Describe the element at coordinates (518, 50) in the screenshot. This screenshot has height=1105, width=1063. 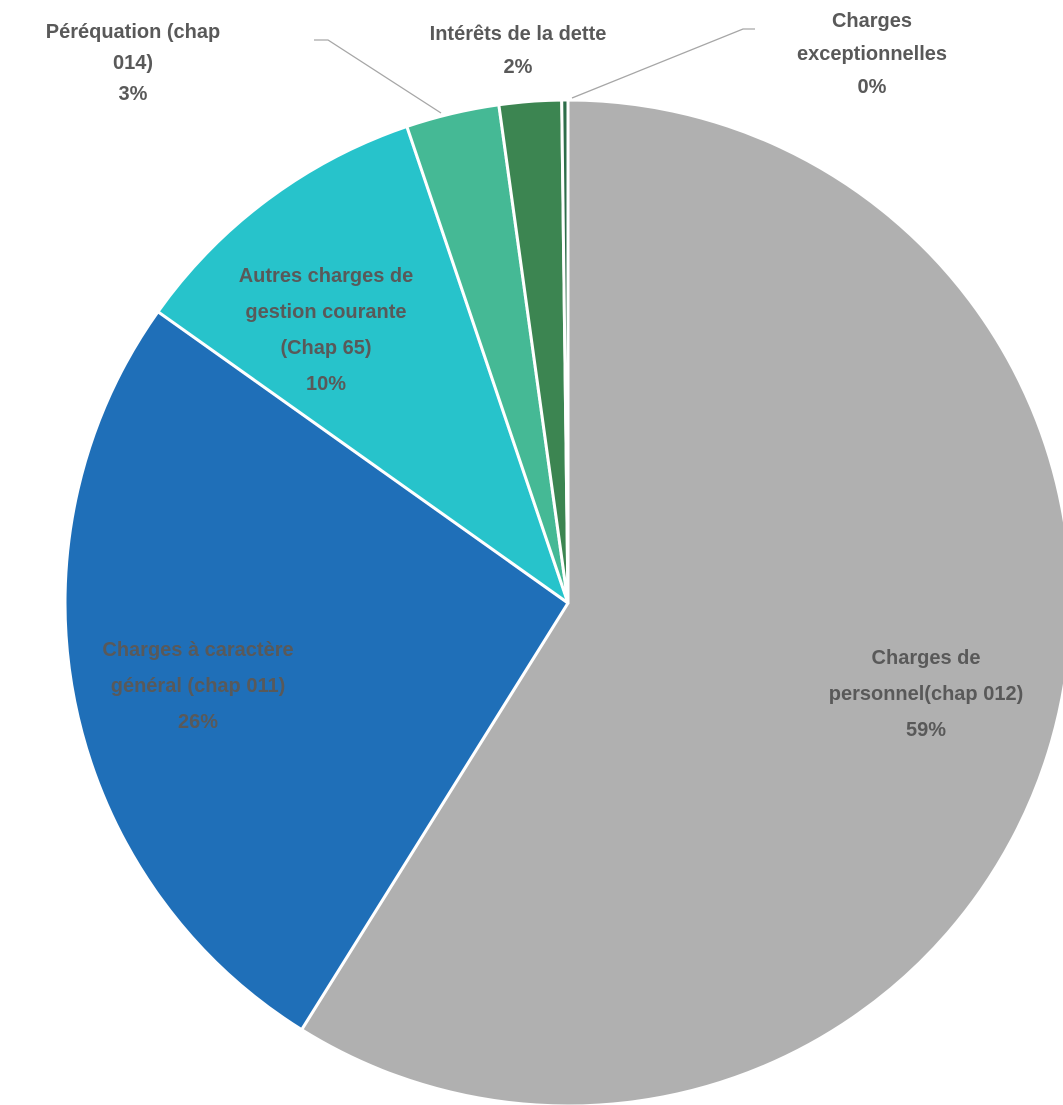
I see `slice-label-interets-de-la-dette: Intérêts de la dette 2%` at that location.